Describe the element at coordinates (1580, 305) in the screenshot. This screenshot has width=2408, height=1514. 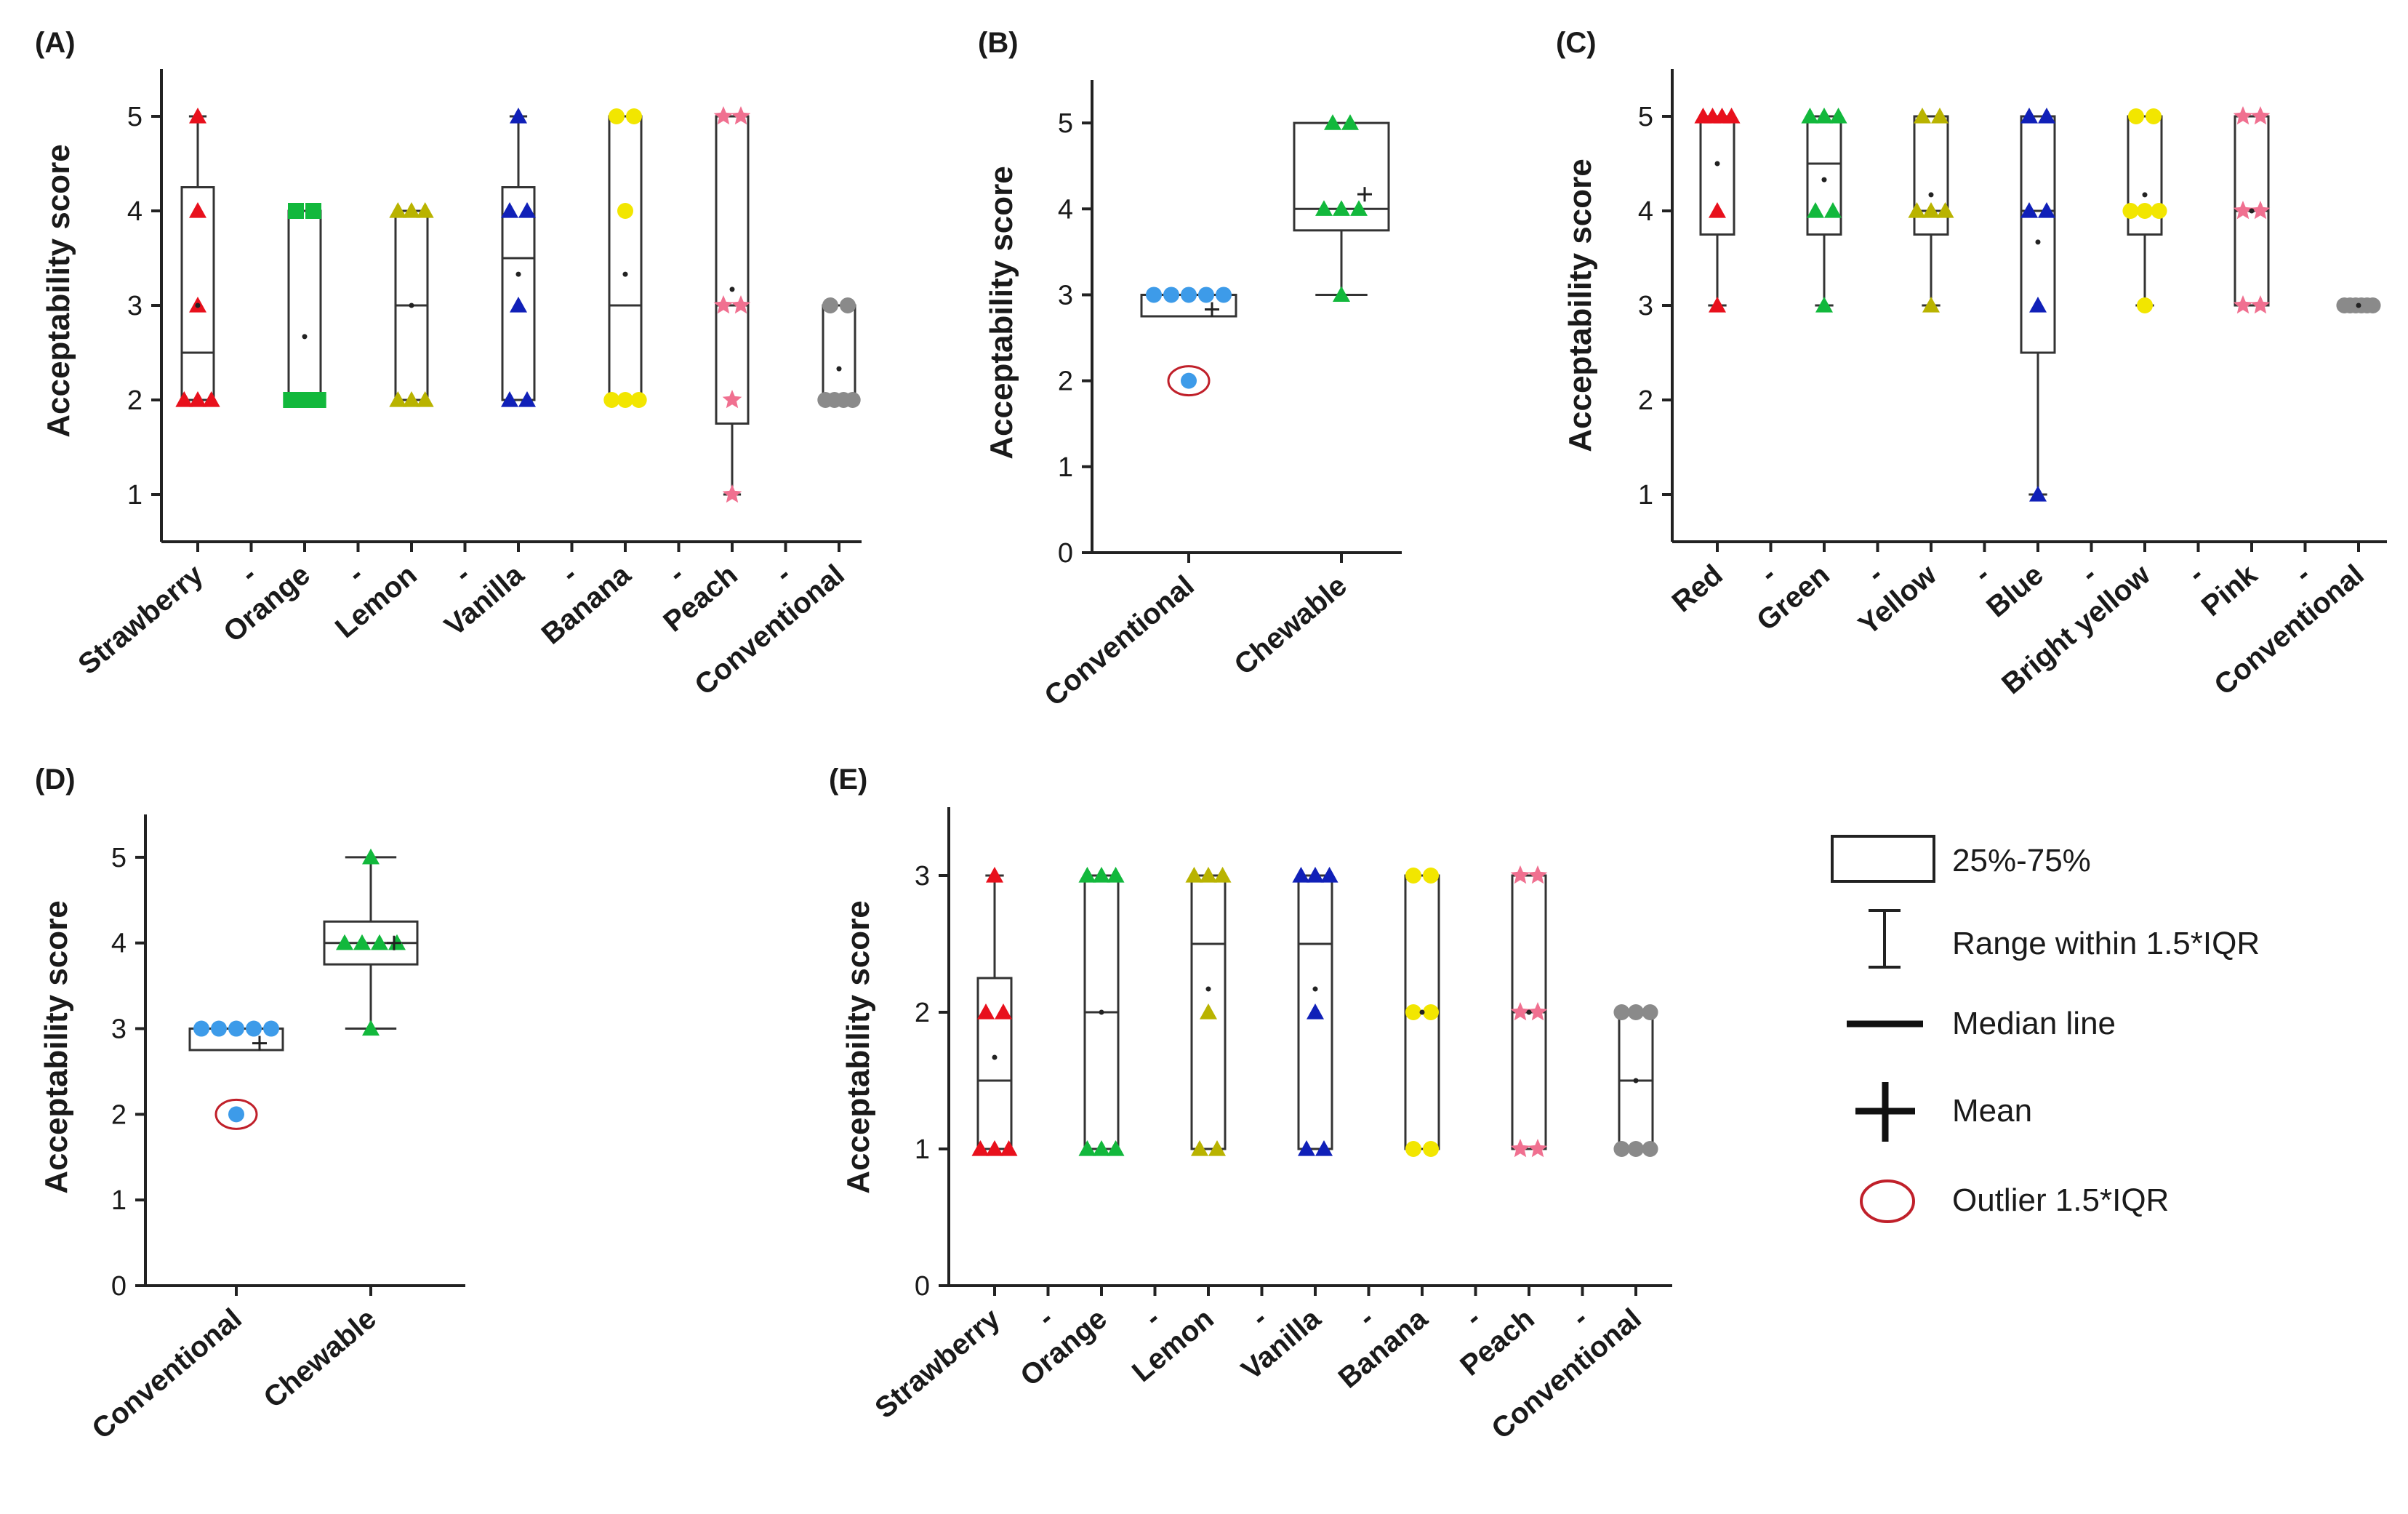
I see `y-axis-label-c: Acceptability score` at that location.